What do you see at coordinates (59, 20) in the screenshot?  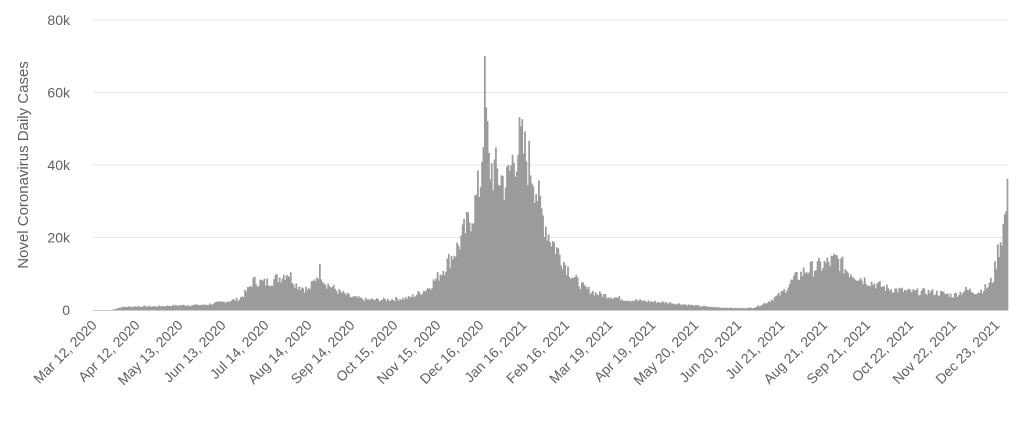 I see `y-tick-label: 80k` at bounding box center [59, 20].